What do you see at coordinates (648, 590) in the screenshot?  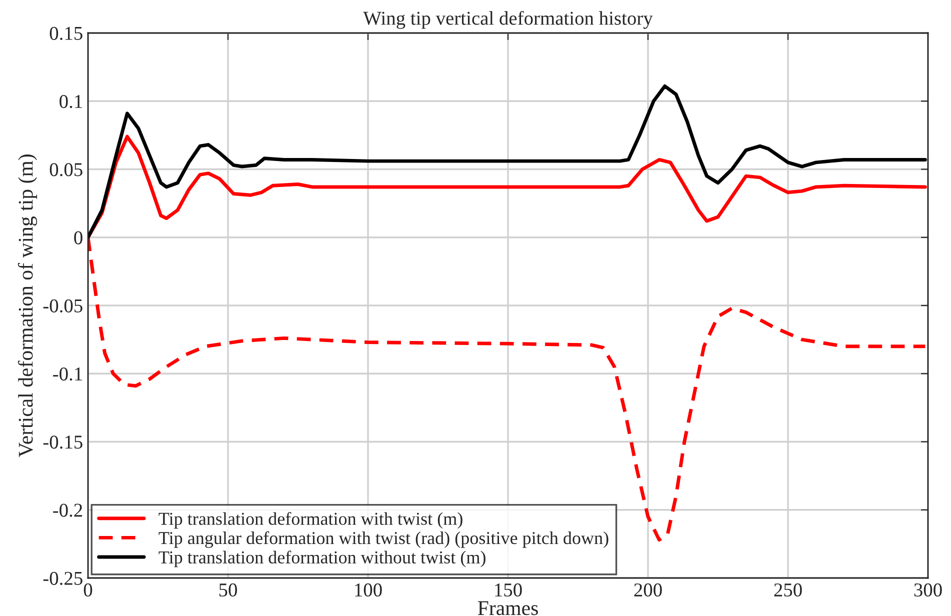 I see `x-tick-label: 200` at bounding box center [648, 590].